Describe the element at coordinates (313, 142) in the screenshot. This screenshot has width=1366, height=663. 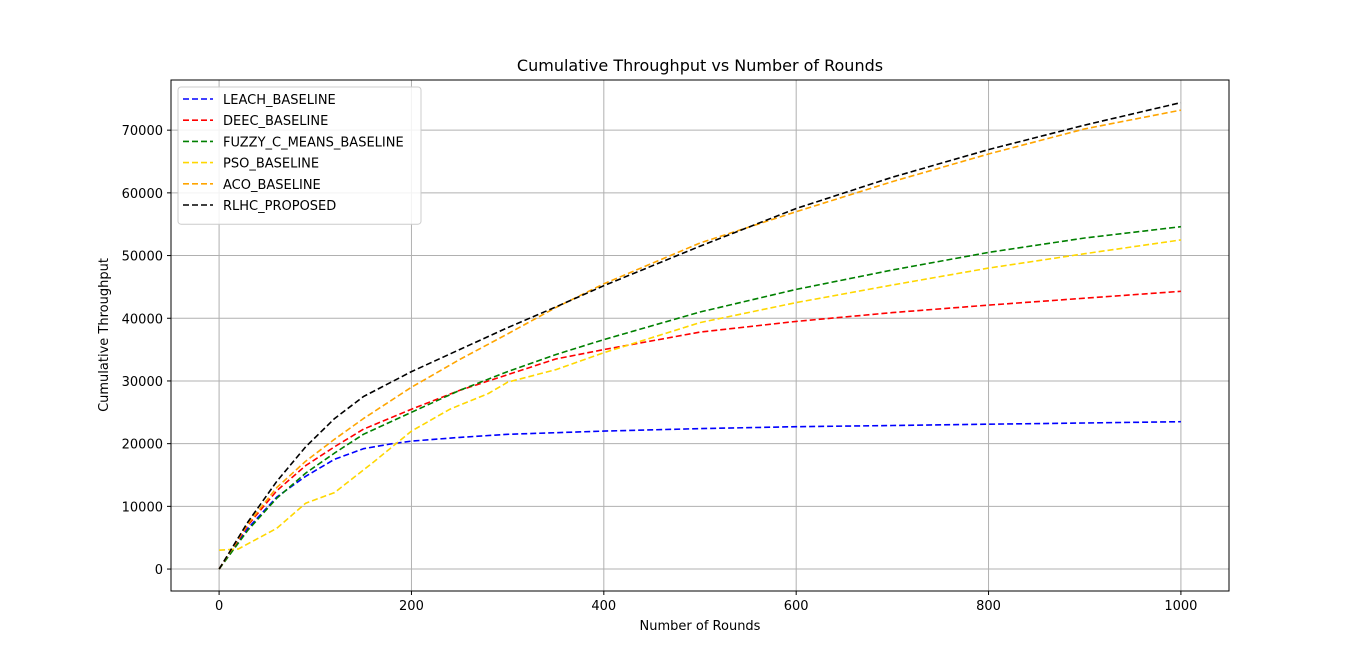
I see `legend-label: FUZZY_C_MEANS_BASELINE` at that location.